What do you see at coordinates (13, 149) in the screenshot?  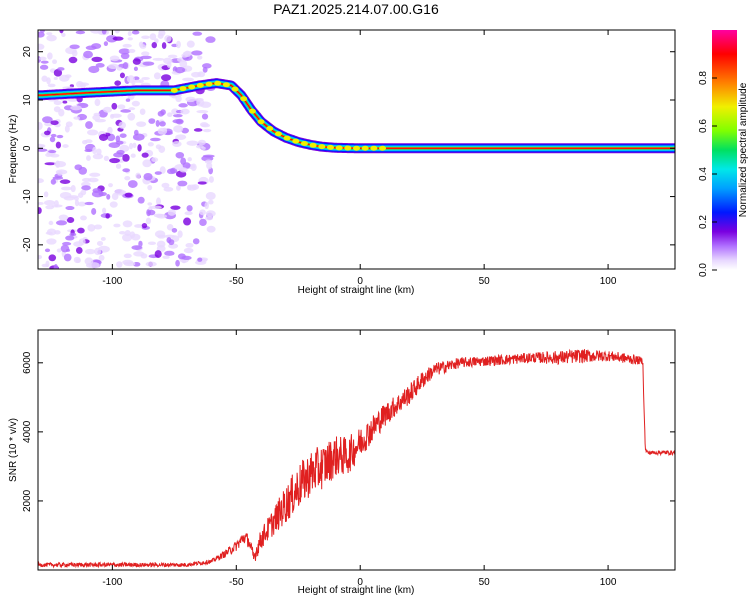 I see `spectrogram-y-label: Frequency (Hz)` at bounding box center [13, 149].